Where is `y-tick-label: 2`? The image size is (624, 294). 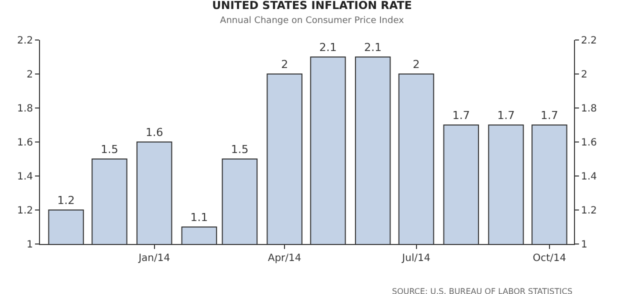 y-tick-label: 2 is located at coordinates (29, 75).